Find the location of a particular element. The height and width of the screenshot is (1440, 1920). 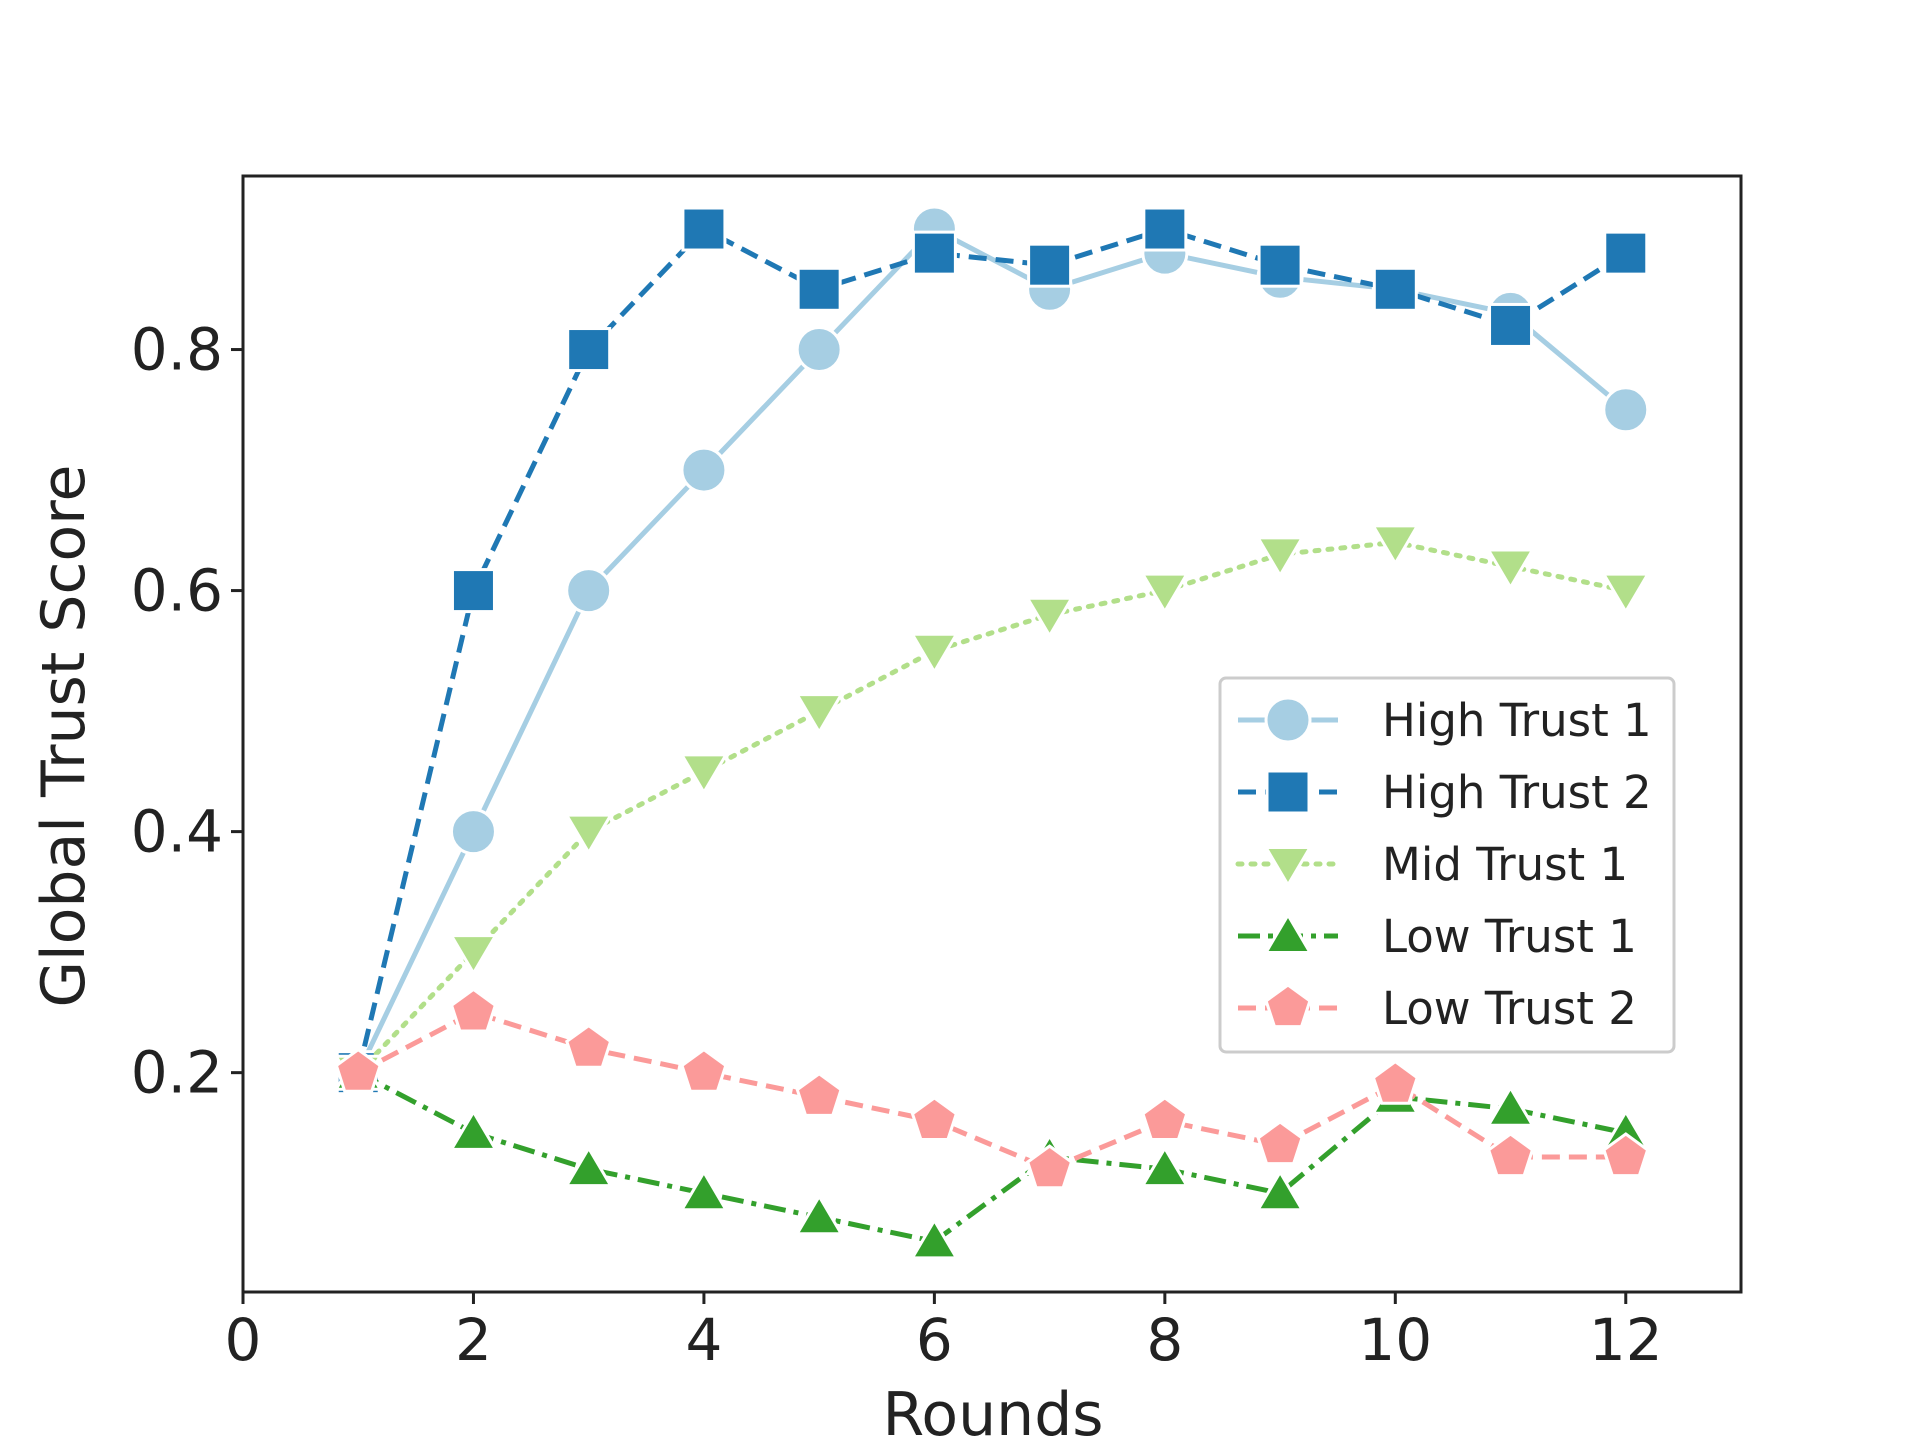

x-tick-label: 12 is located at coordinates (1626, 1340).